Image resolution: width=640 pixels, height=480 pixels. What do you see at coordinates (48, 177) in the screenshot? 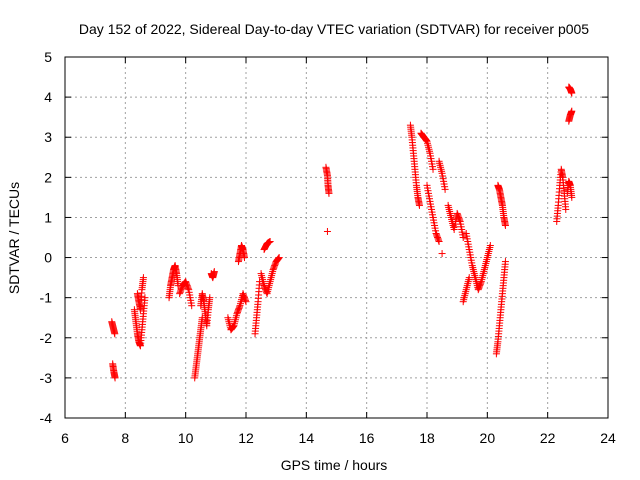
I see `y-tick-label: 2` at bounding box center [48, 177].